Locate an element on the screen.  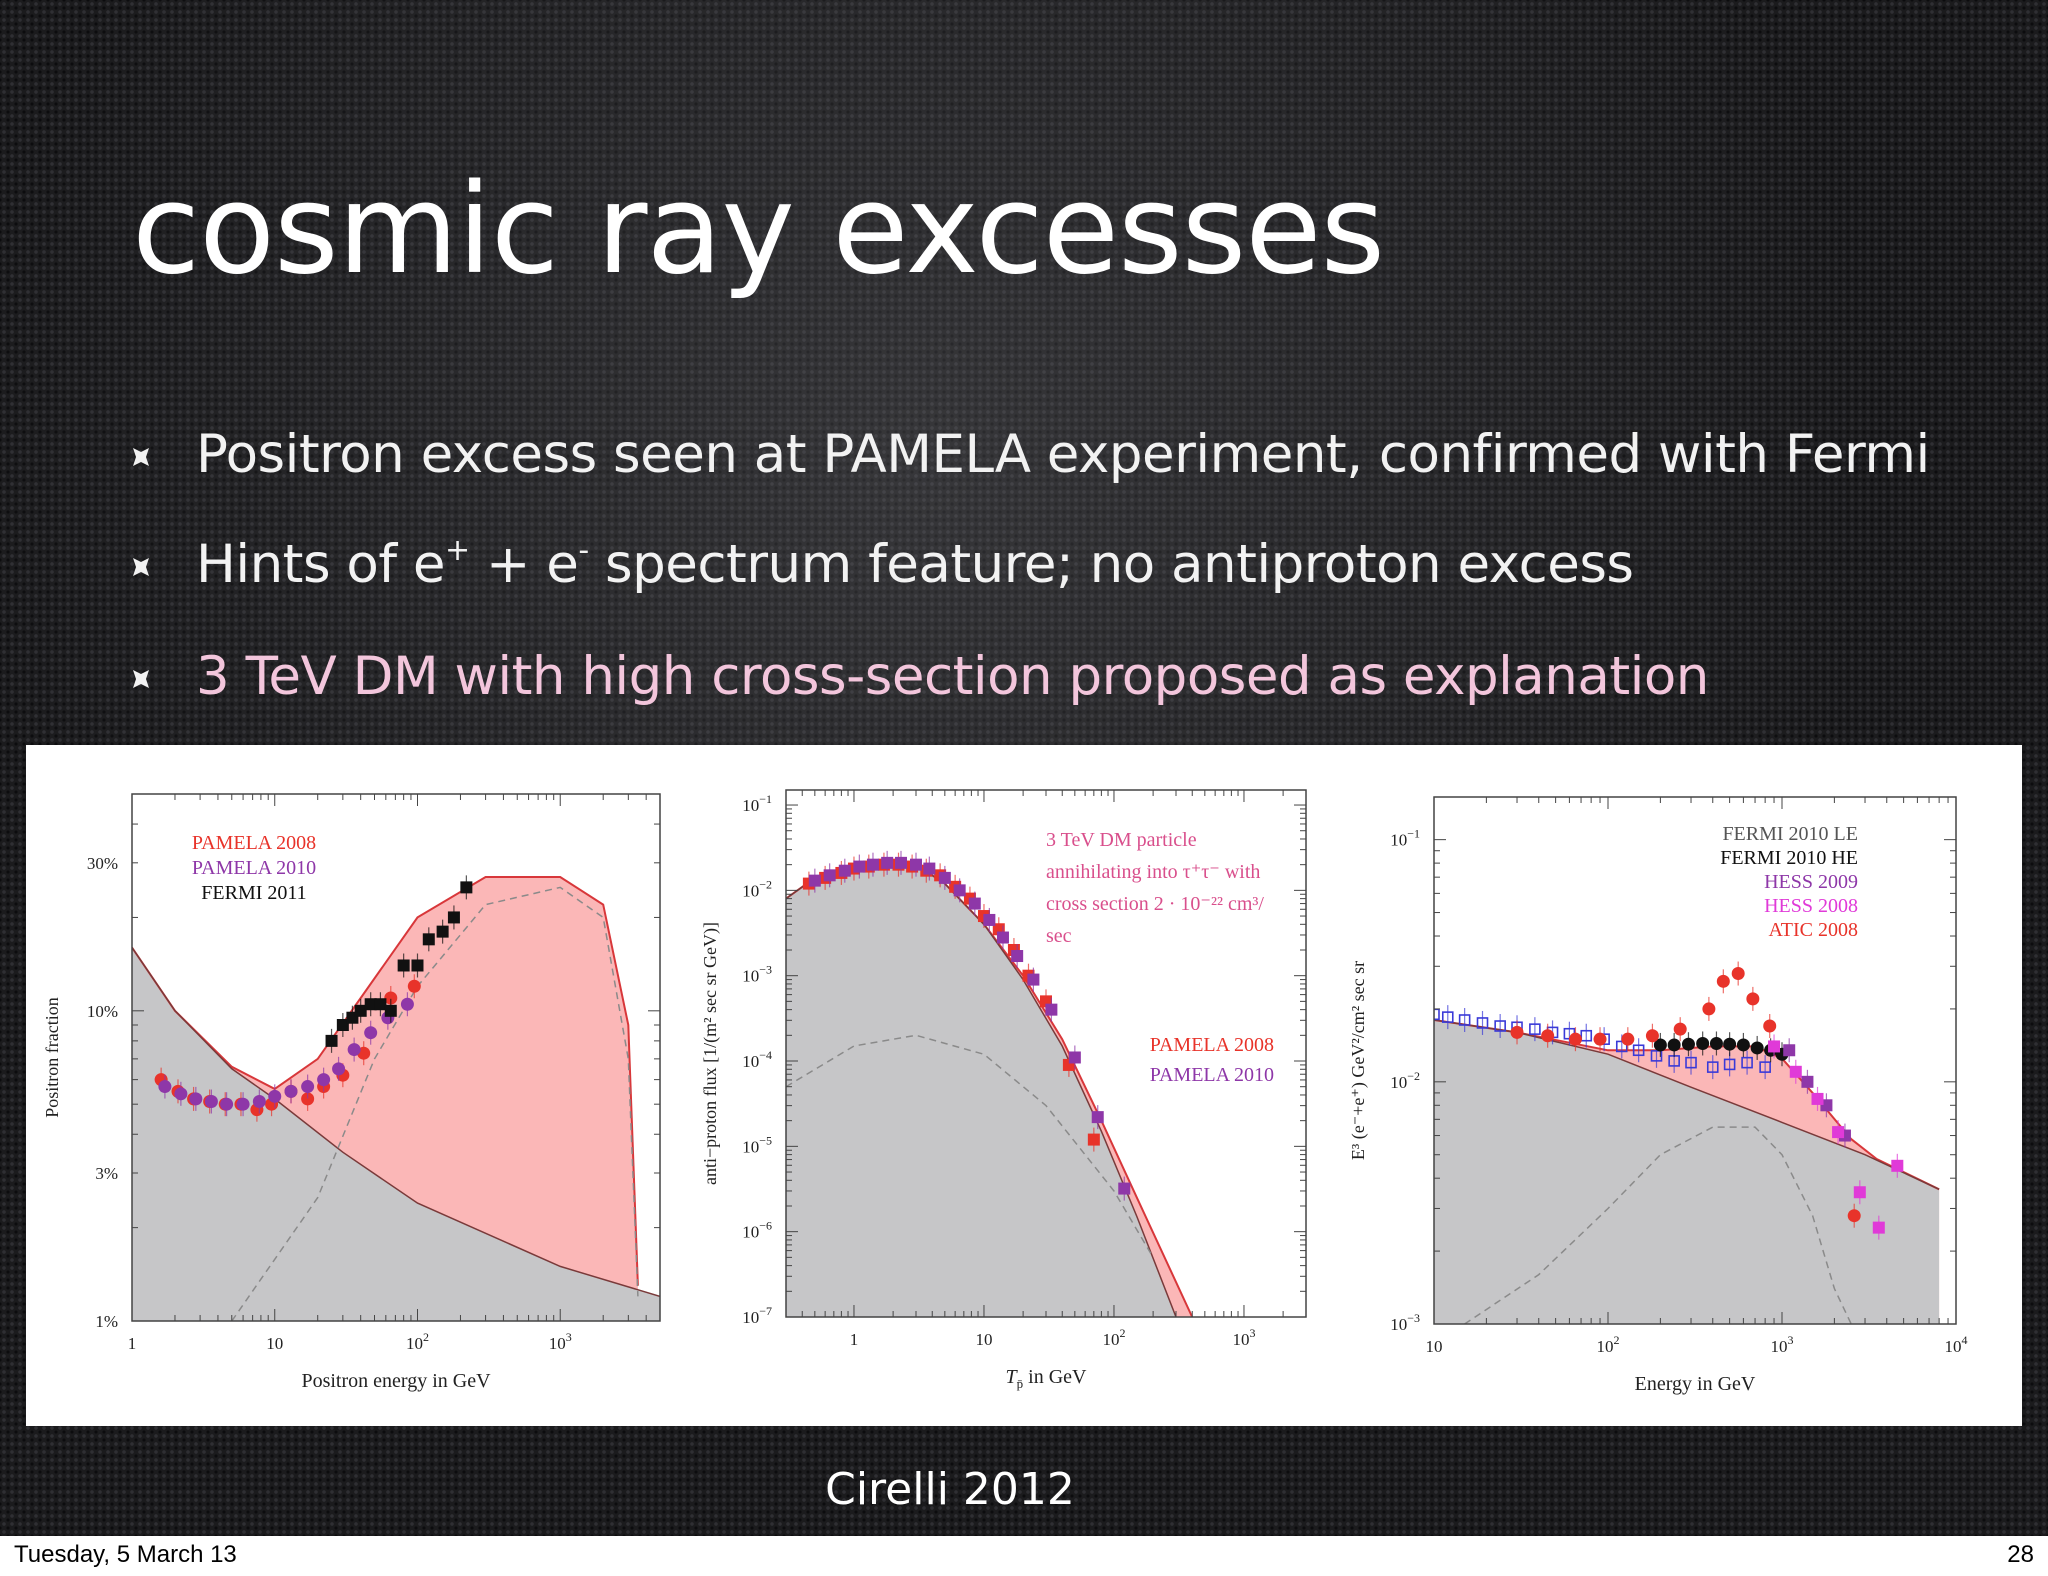
chart-2-x-axis-label: Tp̄ in GeV is located at coordinates (1047, 1378).